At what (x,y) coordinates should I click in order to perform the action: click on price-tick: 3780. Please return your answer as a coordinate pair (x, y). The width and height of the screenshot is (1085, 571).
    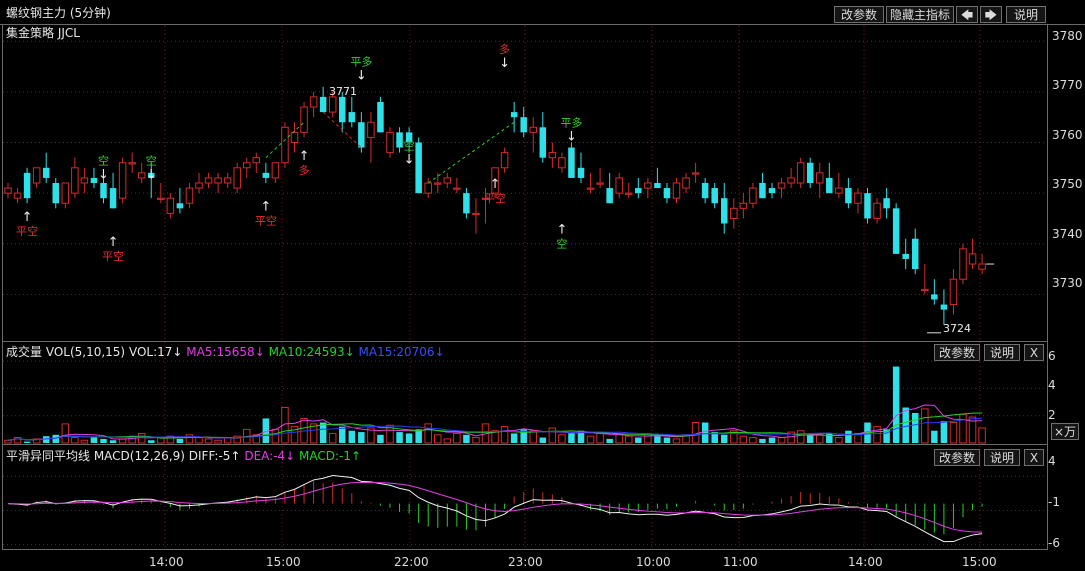
    Looking at the image, I should click on (1067, 36).